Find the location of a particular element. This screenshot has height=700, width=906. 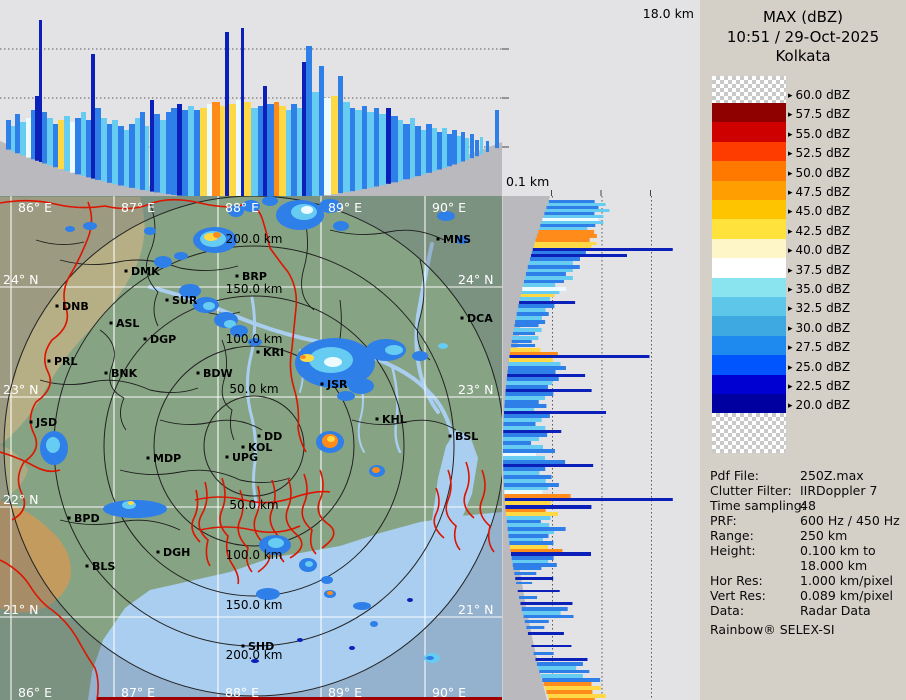

city-marker-BPD: BPD is located at coordinates (83, 518).